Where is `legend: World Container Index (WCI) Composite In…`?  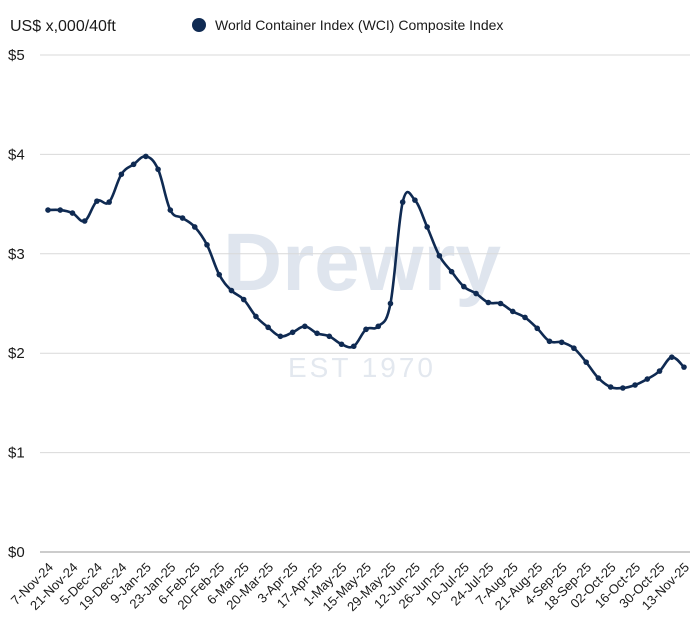 legend: World Container Index (WCI) Composite In… is located at coordinates (347, 25).